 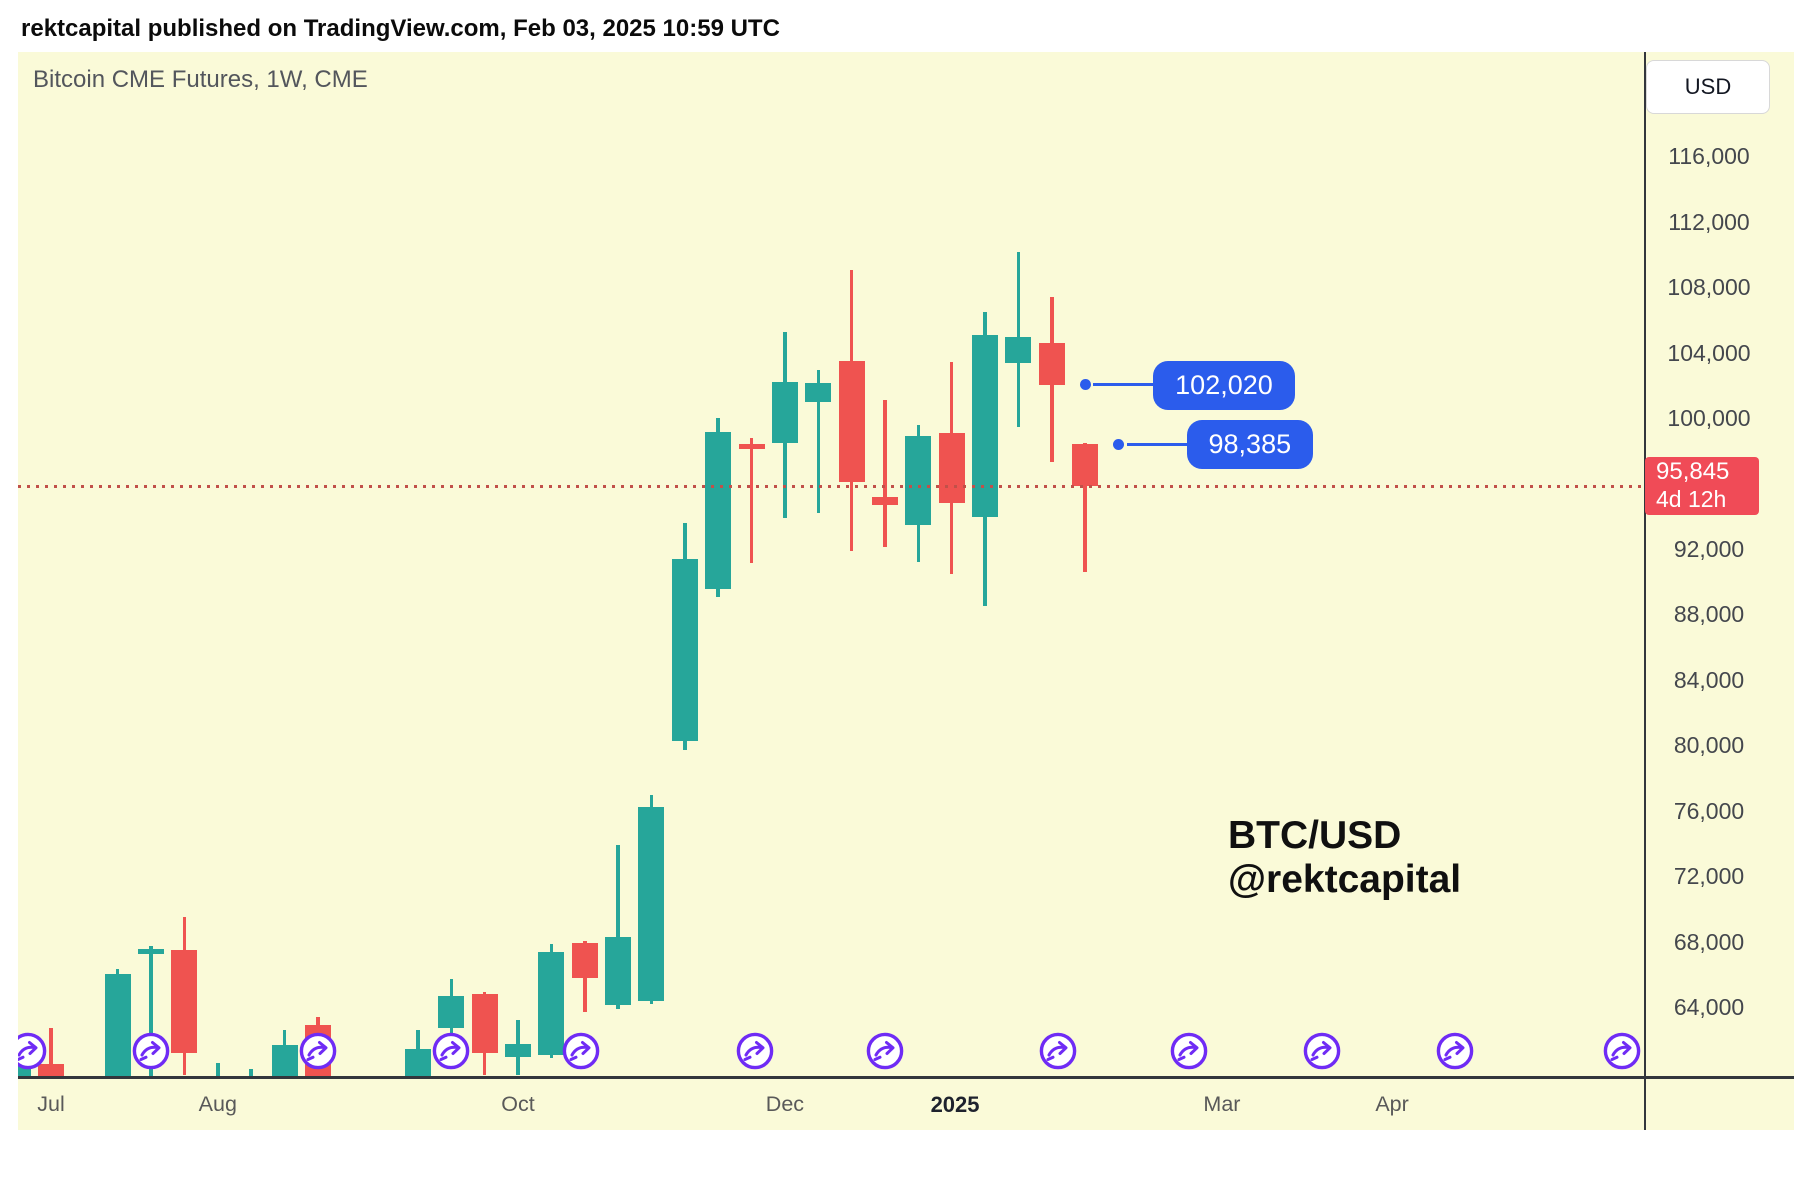 What do you see at coordinates (1709, 352) in the screenshot?
I see `price-tick-label: 104,000` at bounding box center [1709, 352].